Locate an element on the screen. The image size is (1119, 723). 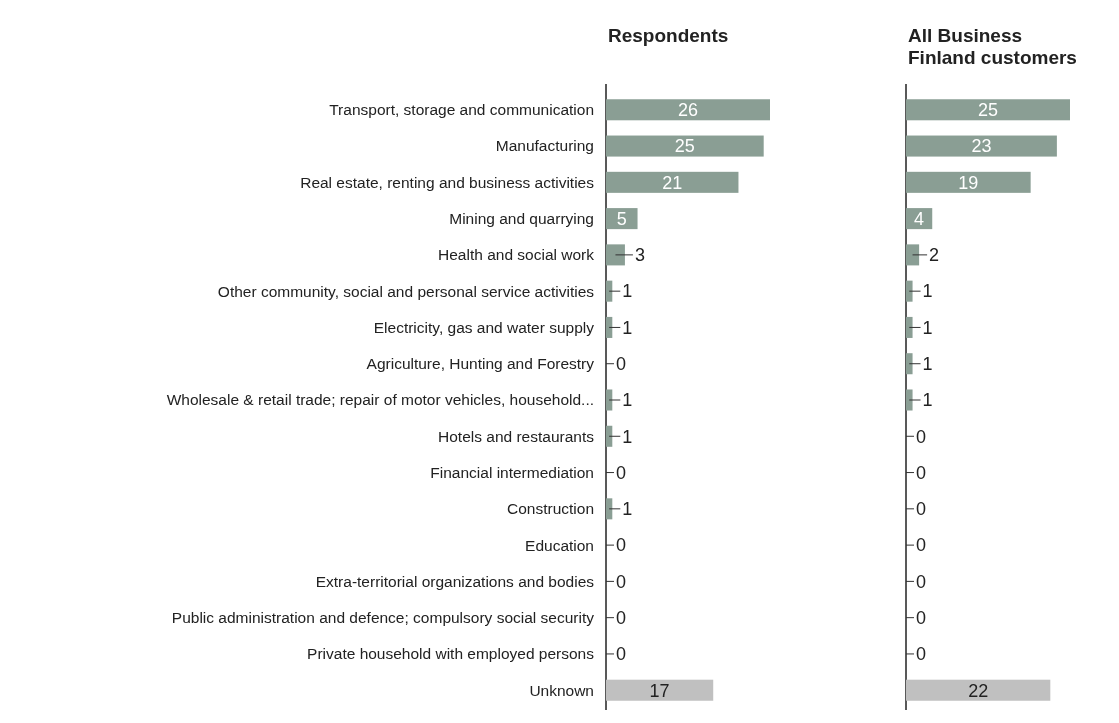
y-tick-label: Unknown is located at coordinates (561, 690).